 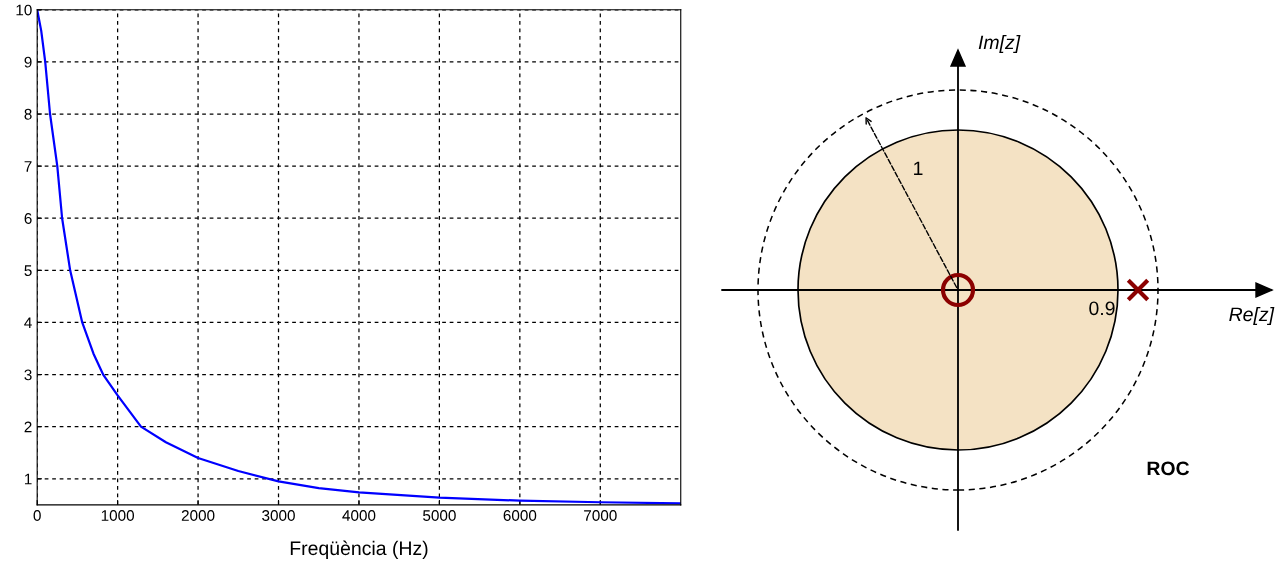 What do you see at coordinates (1102, 308) in the screenshot?
I see `text: 0.9` at bounding box center [1102, 308].